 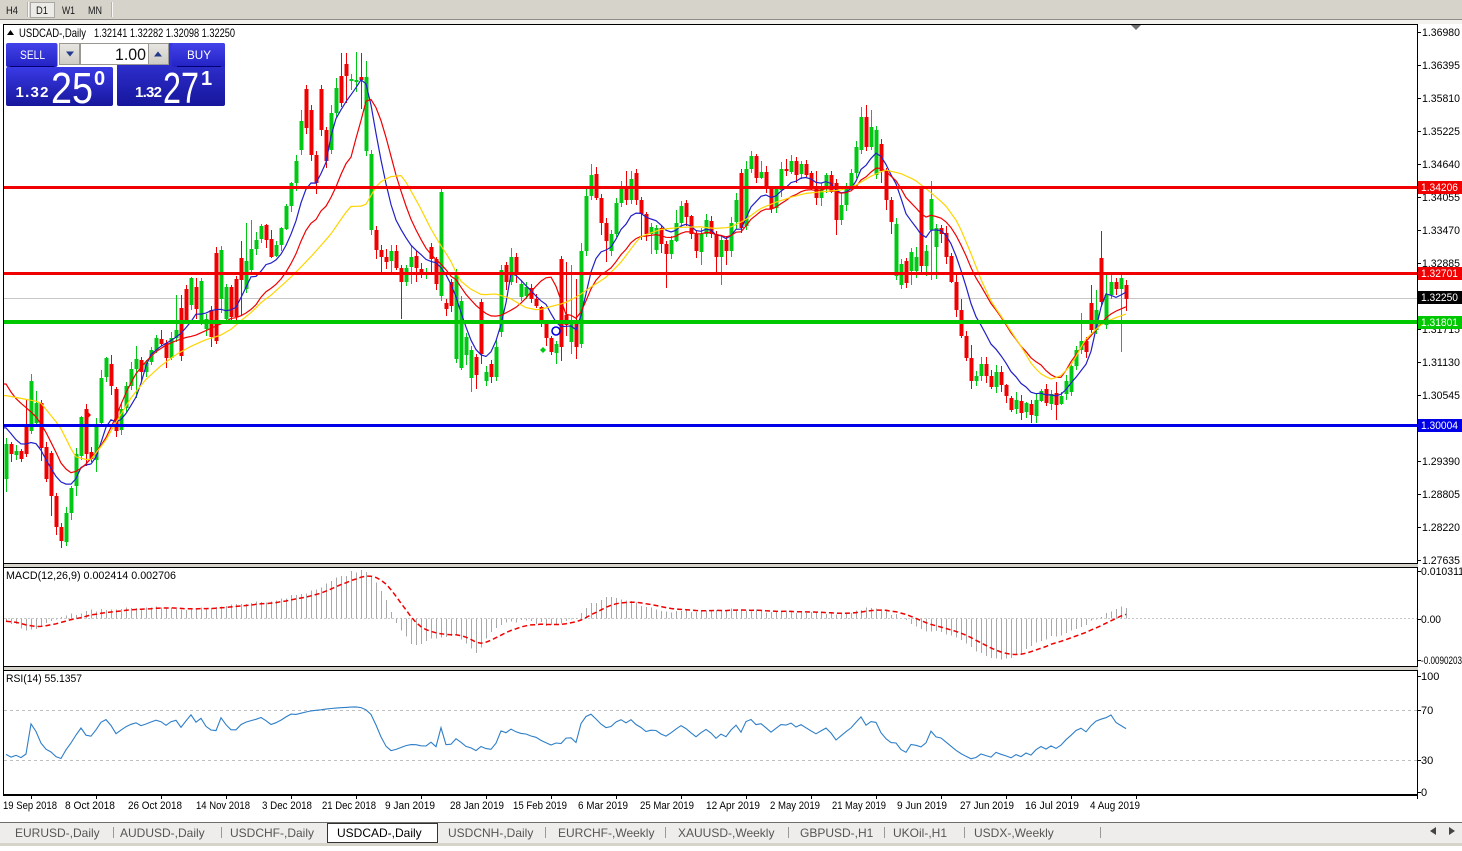 I want to click on svg-text: 19 Sep 2018, so click(x=30, y=806).